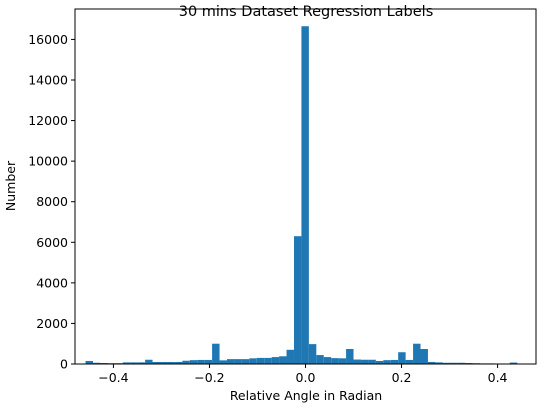  I want to click on y-axis: 0 2000 4000 6000 8000 10000 12000 14000 16000, so click(51, 202).